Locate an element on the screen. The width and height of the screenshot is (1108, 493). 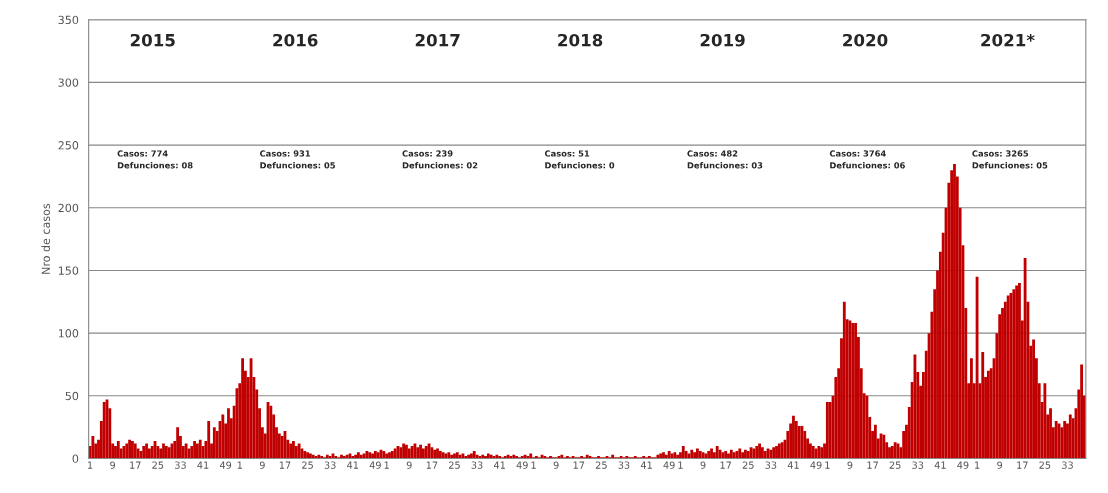
y-tick-label: 100 is located at coordinates (68, 333).